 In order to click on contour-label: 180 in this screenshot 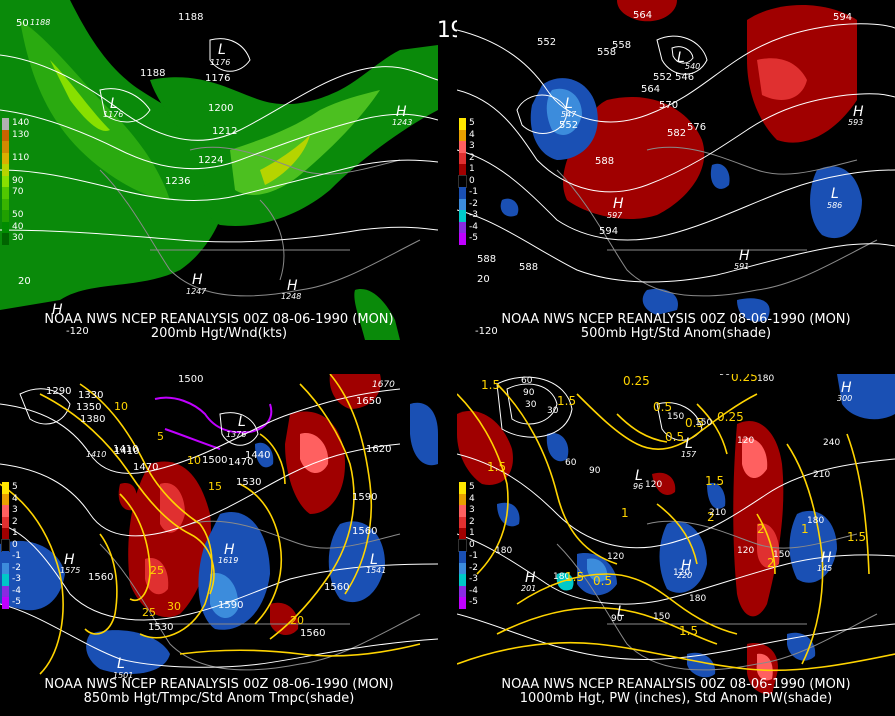, I will do `click(504, 551)`.